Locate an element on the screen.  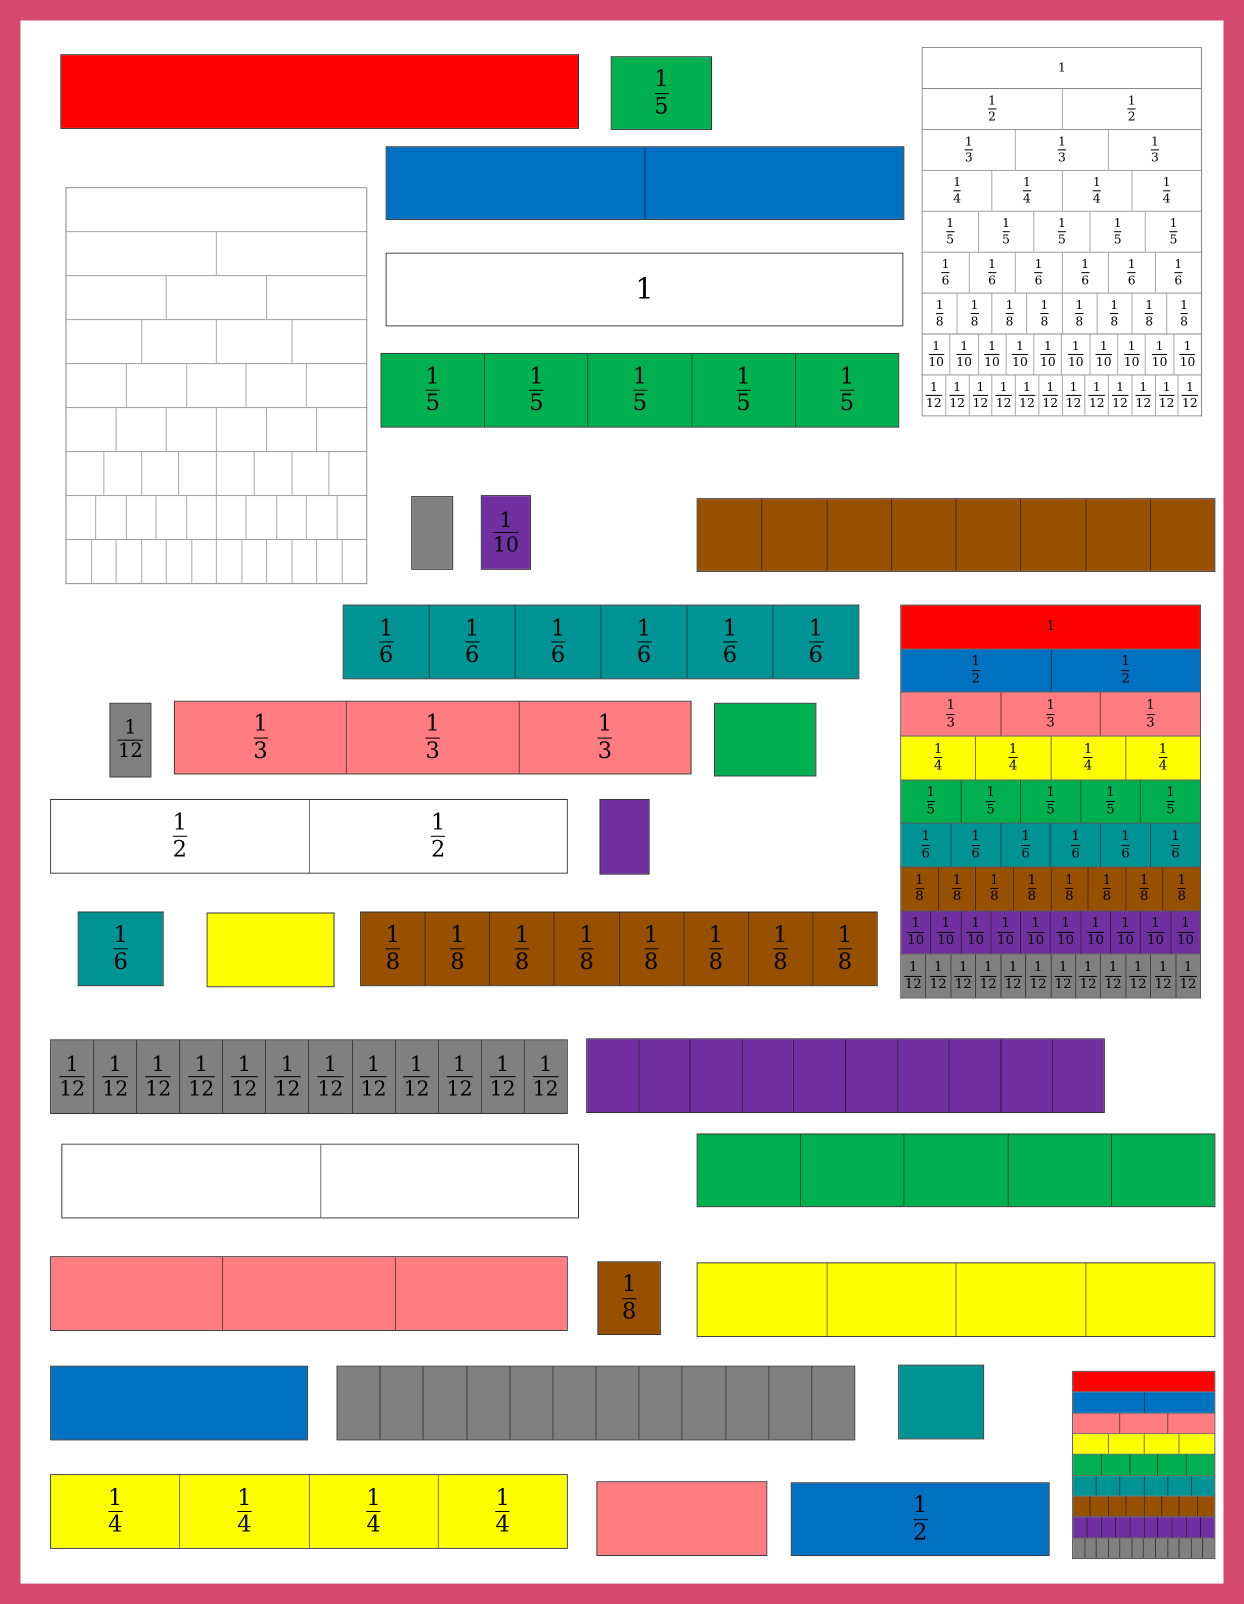
green-fraction-bar is located at coordinates (765, 739).